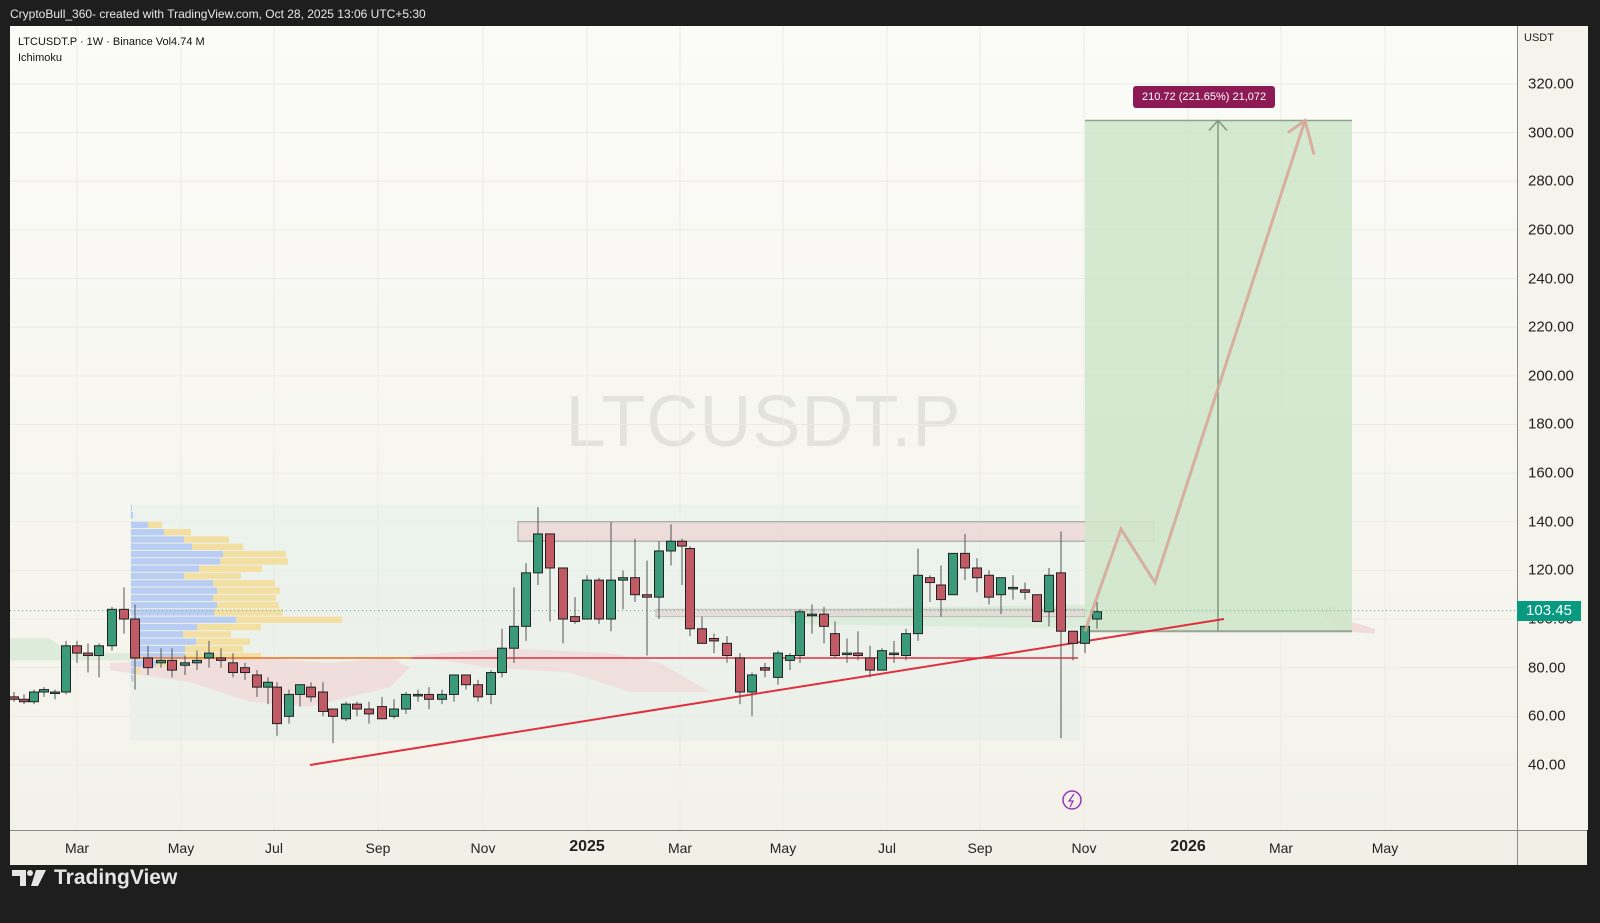  Describe the element at coordinates (1195, 376) in the screenshot. I see `projection-path` at that location.